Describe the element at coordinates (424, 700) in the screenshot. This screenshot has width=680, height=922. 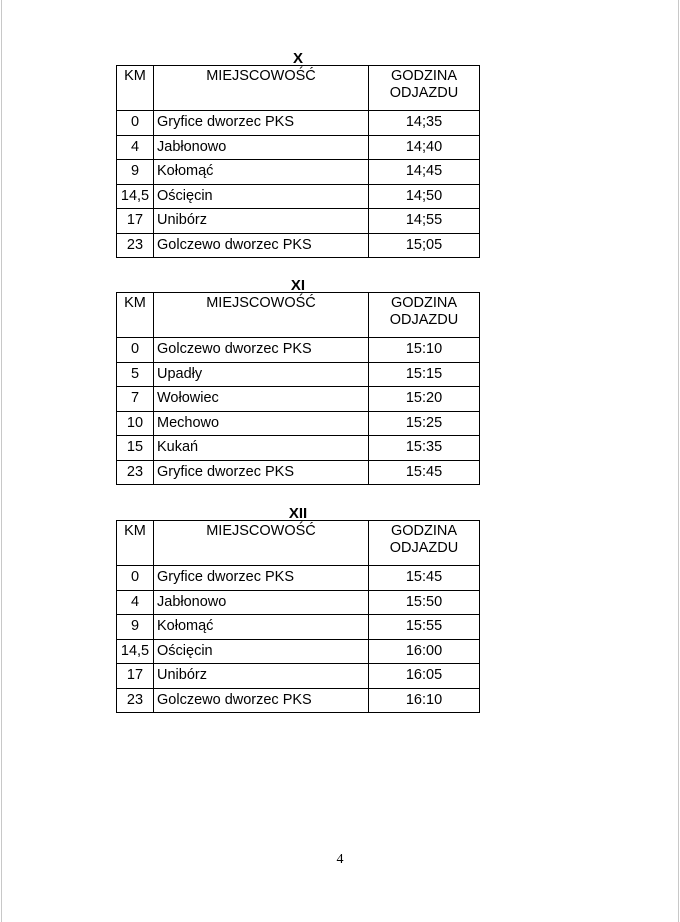
I see `time-cell: 16:10` at that location.